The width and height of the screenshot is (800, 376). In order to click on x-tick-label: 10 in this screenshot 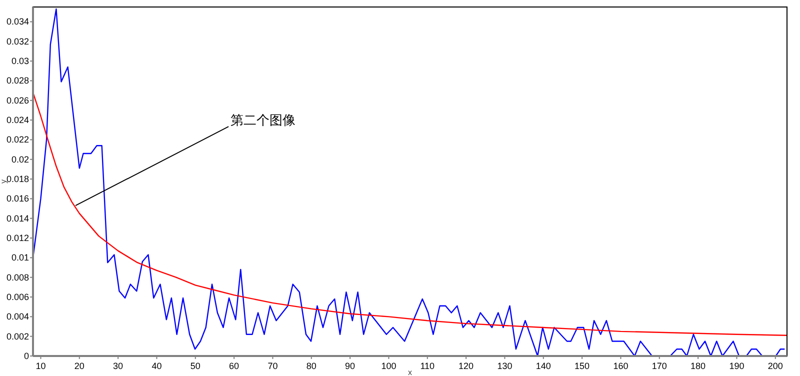, I will do `click(41, 366)`.